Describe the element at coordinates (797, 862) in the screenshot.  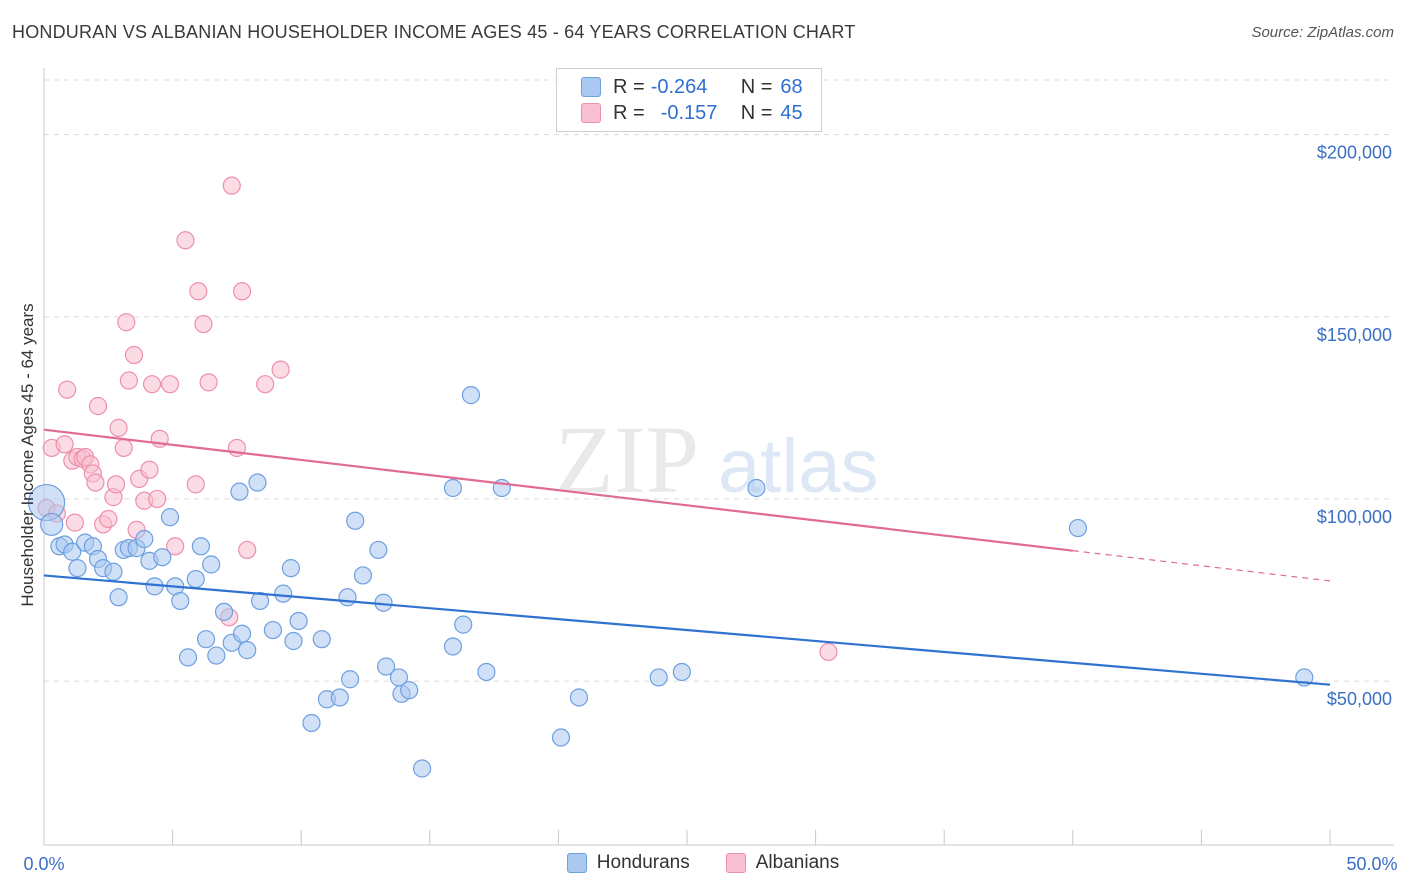
I see `legend-label-albanians: Albanians` at that location.